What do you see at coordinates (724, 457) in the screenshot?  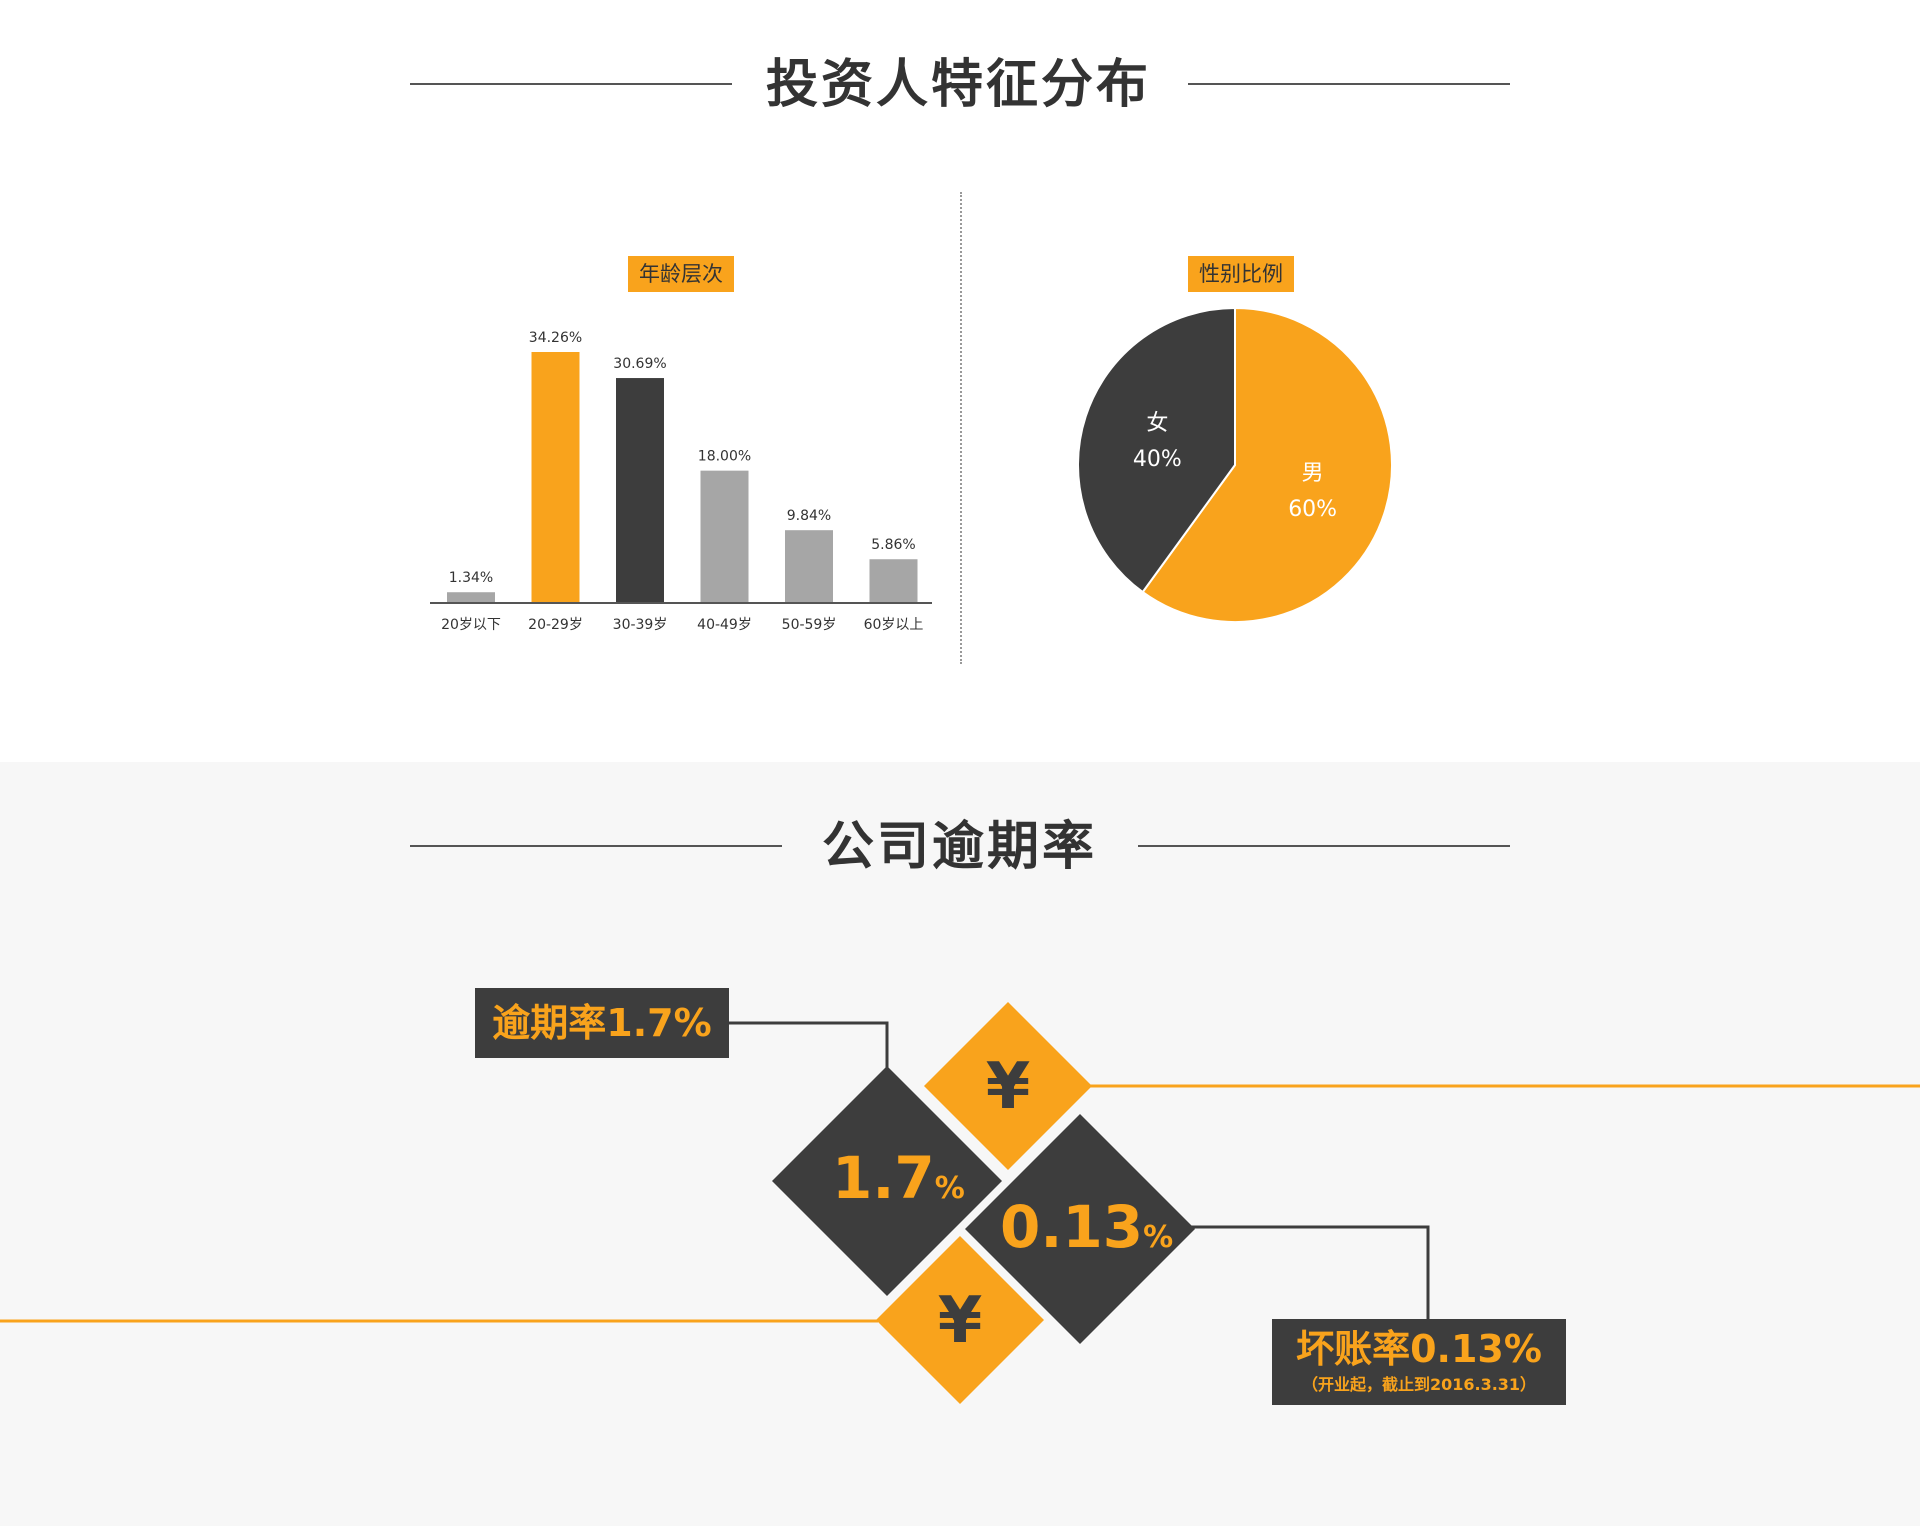 I see `bar-value-label: 18.00%` at bounding box center [724, 457].